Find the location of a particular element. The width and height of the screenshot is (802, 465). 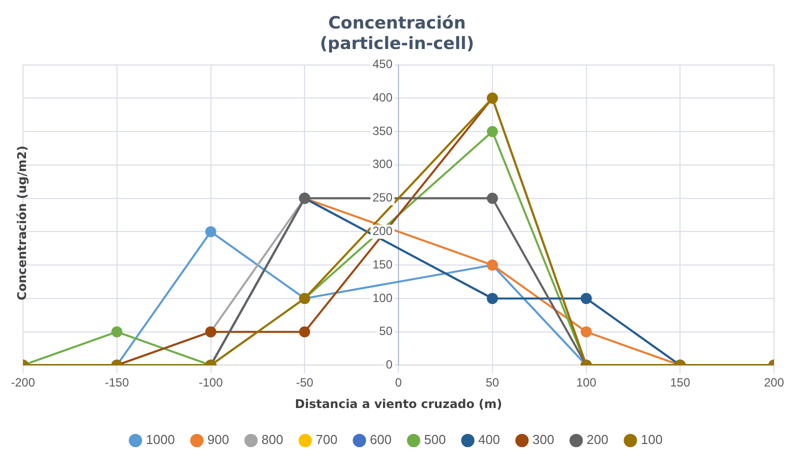

y-tick-label: 0 is located at coordinates (389, 365).